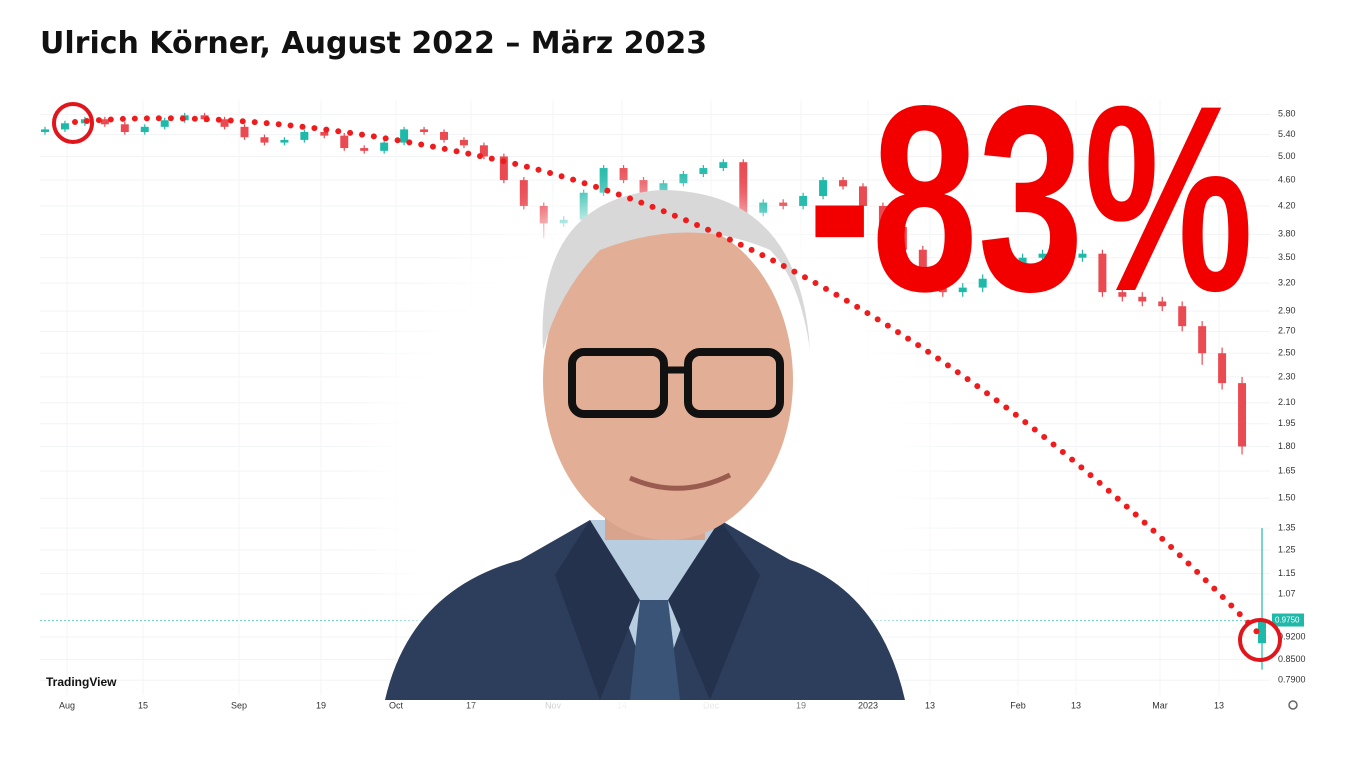  I want to click on x-tick-label: Feb, so click(1018, 705).